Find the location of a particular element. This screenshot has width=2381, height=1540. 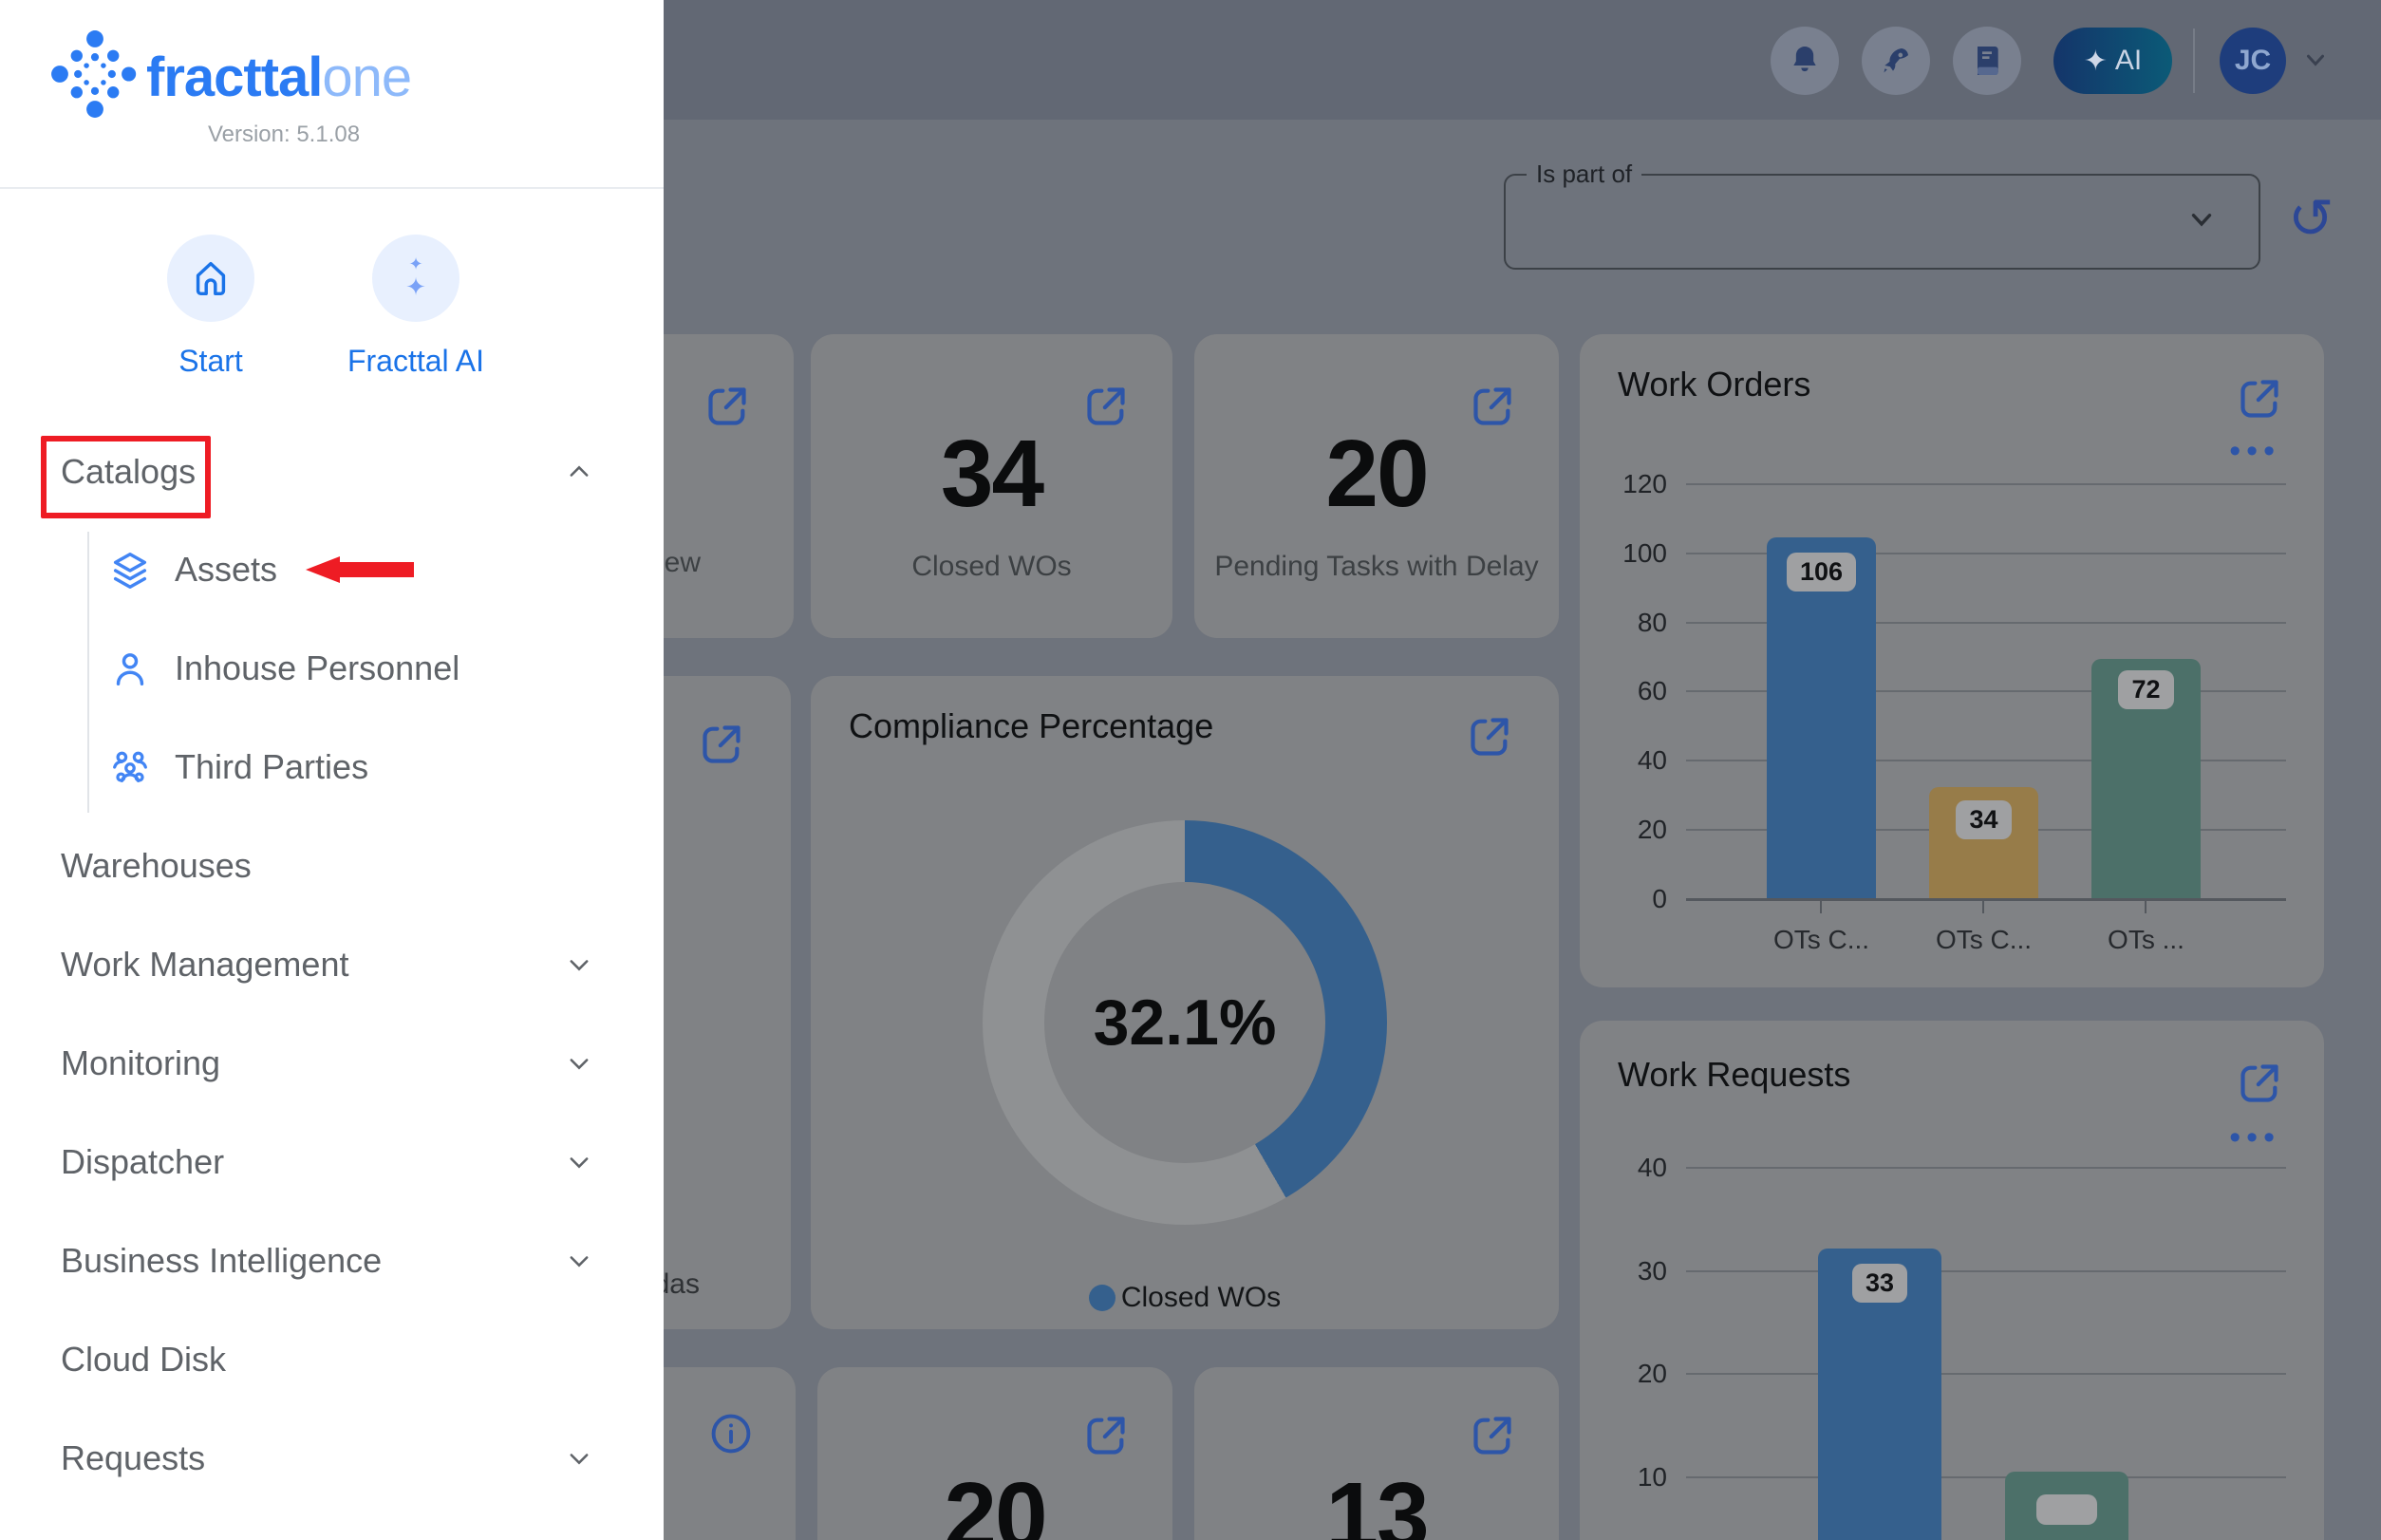

sidebar-item-label: Catalogs is located at coordinates (129, 472).